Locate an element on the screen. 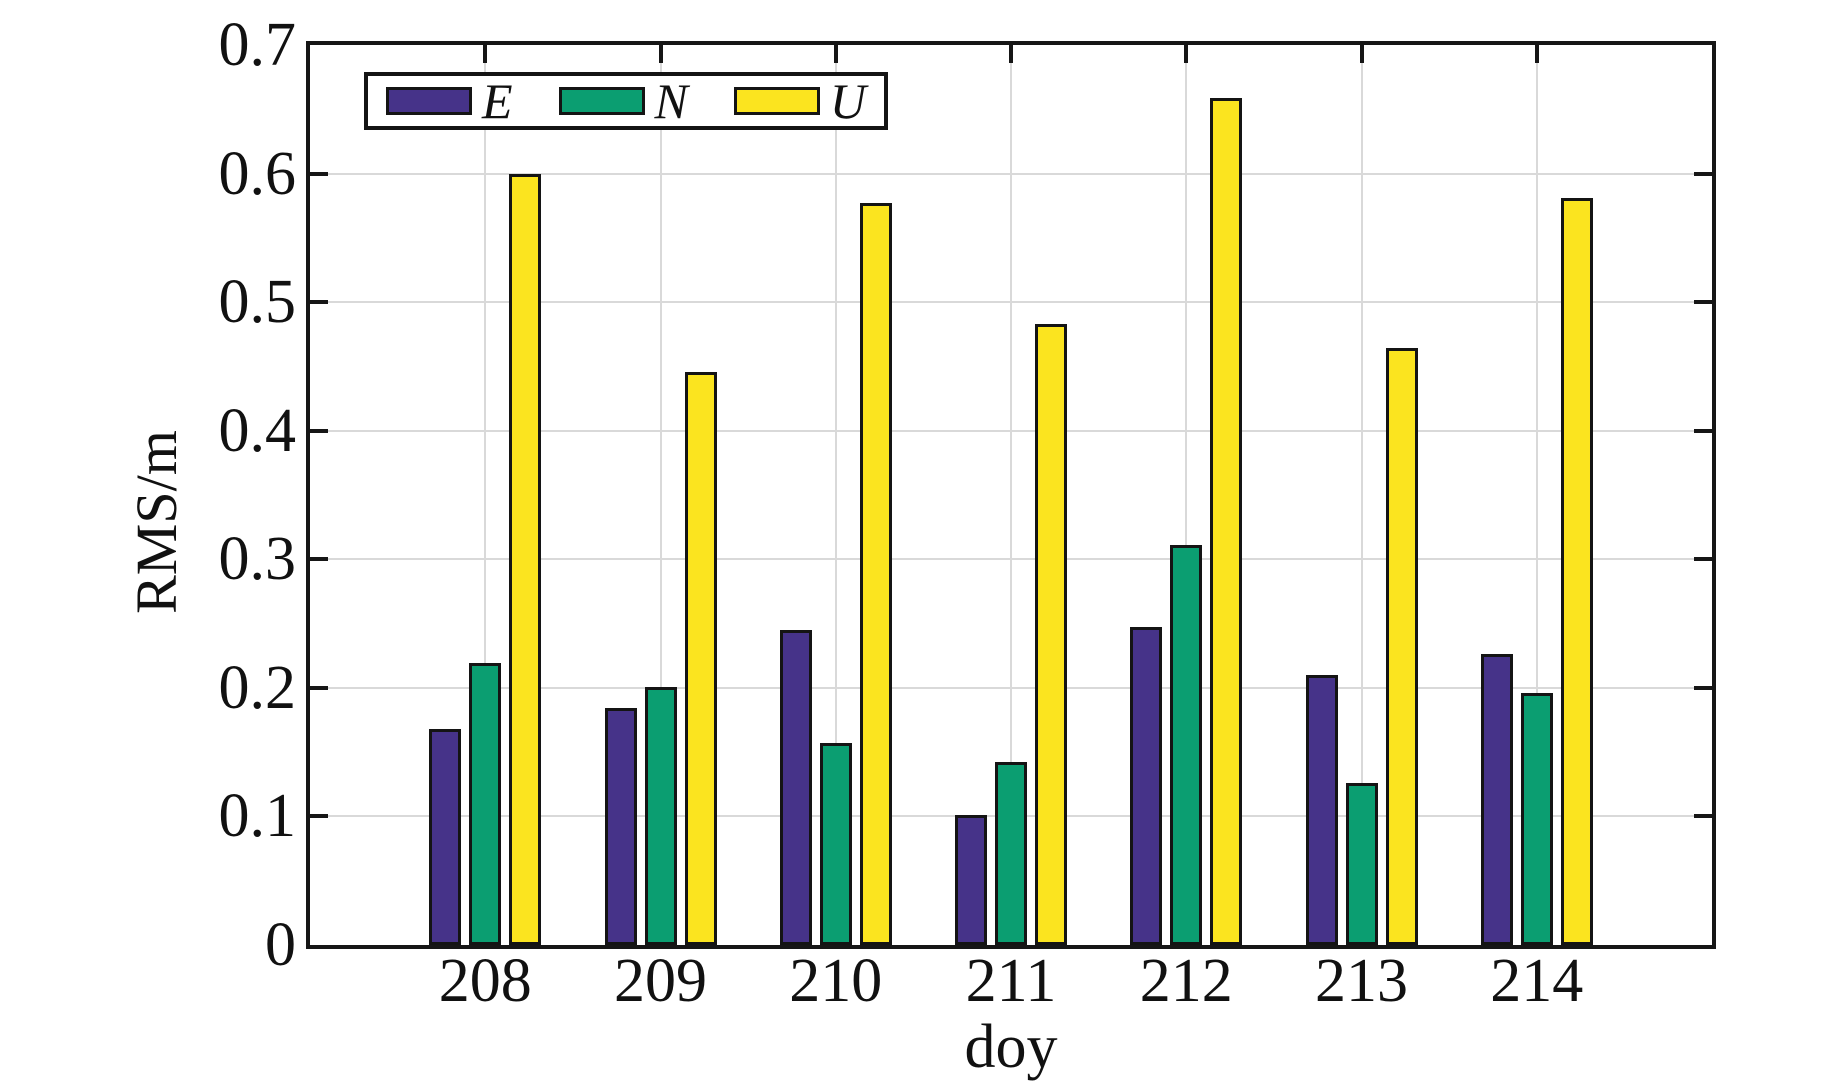  y-tick-label: 0.7 is located at coordinates (257, 45).